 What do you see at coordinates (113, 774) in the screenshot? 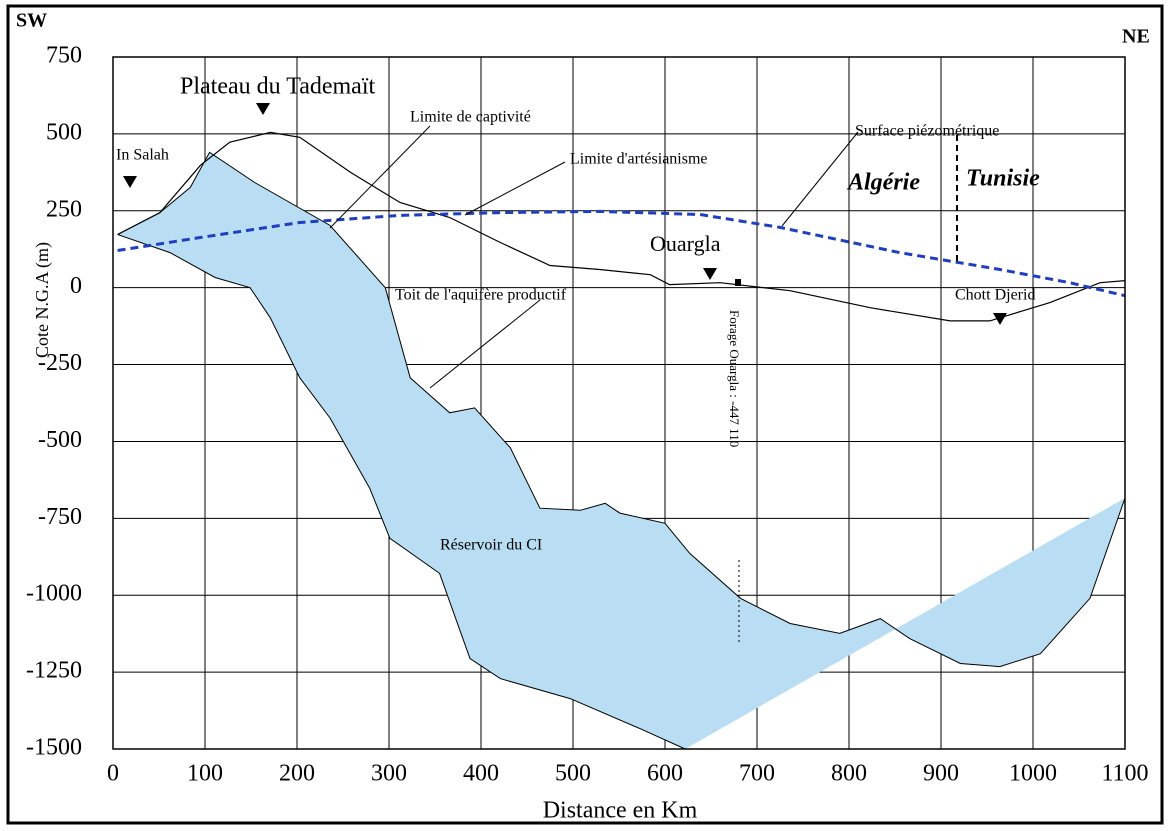
I see `x-tick-label: 0` at bounding box center [113, 774].